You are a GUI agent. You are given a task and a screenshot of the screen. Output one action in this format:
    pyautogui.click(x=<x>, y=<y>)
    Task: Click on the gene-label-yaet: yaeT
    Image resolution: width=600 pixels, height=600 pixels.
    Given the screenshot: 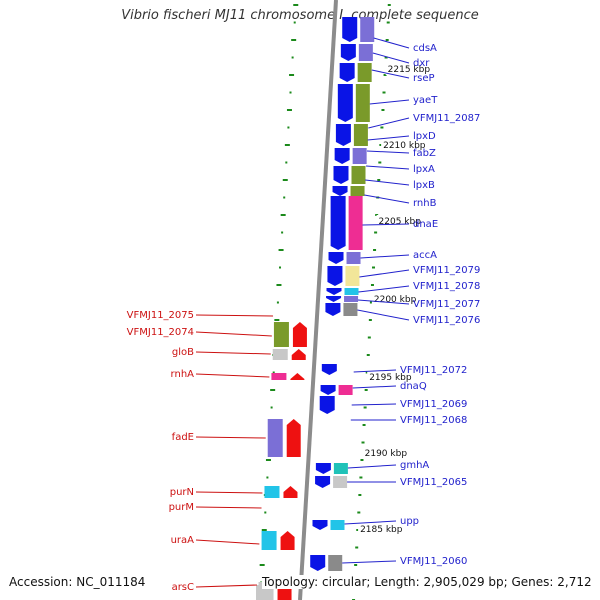 What is the action you would take?
    pyautogui.click(x=425, y=100)
    